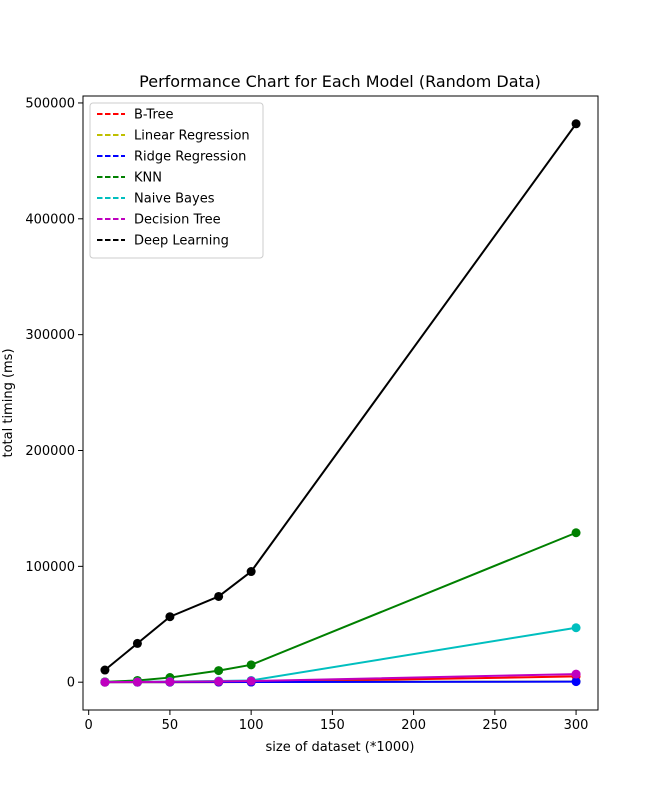 The width and height of the screenshot is (664, 798). I want to click on legend-item: Naive Bayes, so click(156, 199).